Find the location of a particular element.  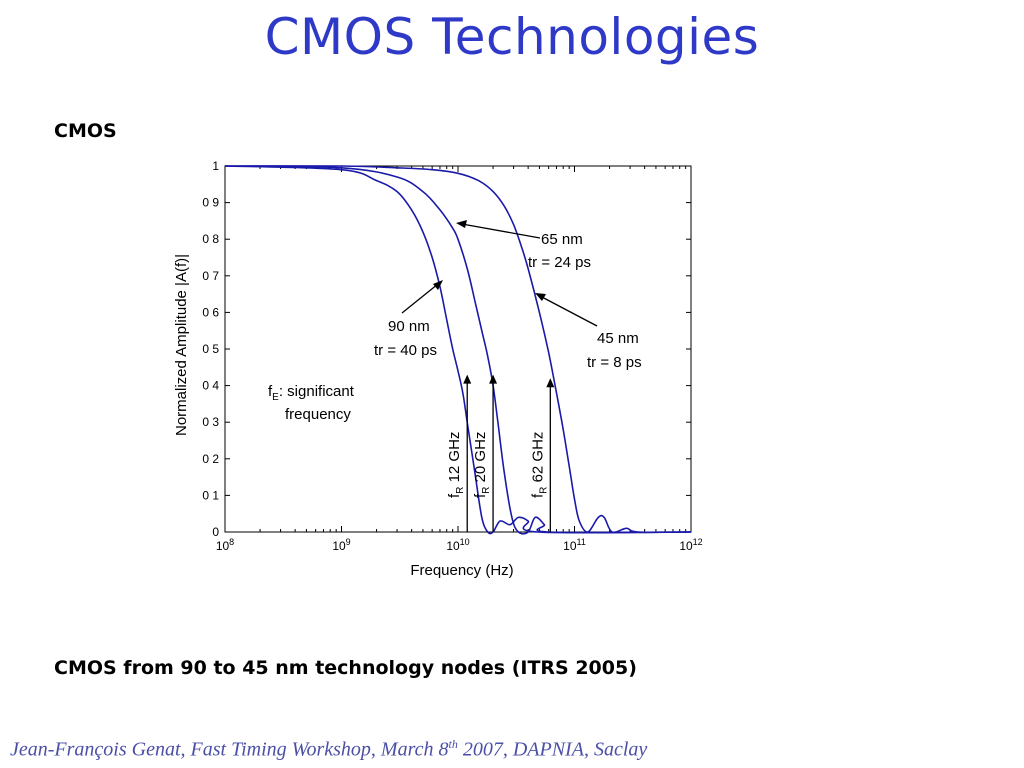

slide-title: CMOS Technologies is located at coordinates (512, 37).